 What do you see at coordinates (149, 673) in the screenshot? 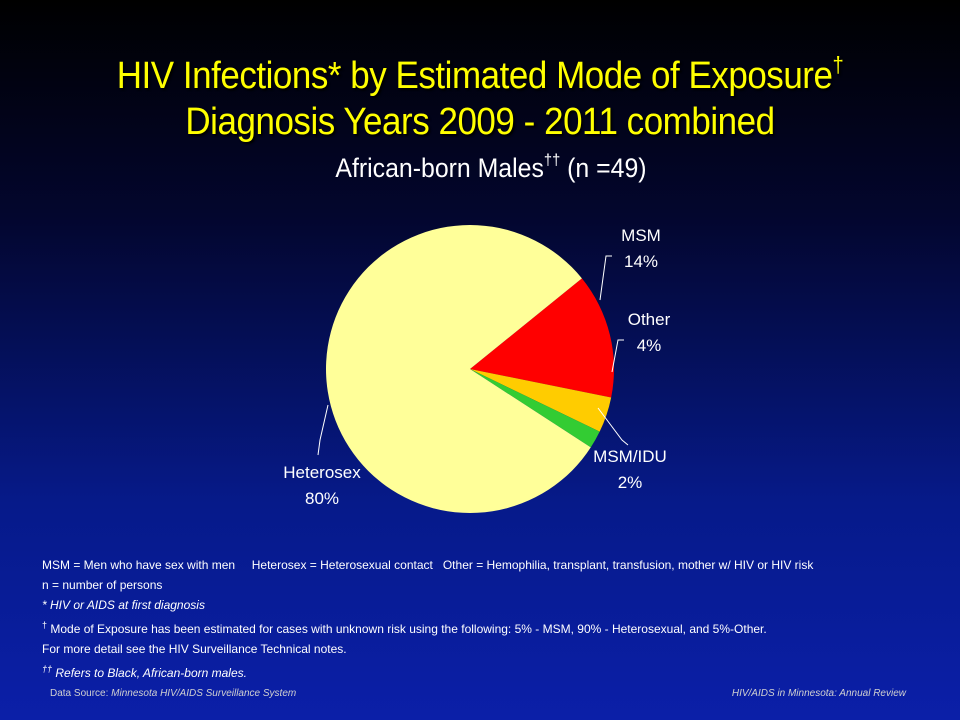
I see `note-ddagger-text: Refers to Black, African-born males.` at bounding box center [149, 673].